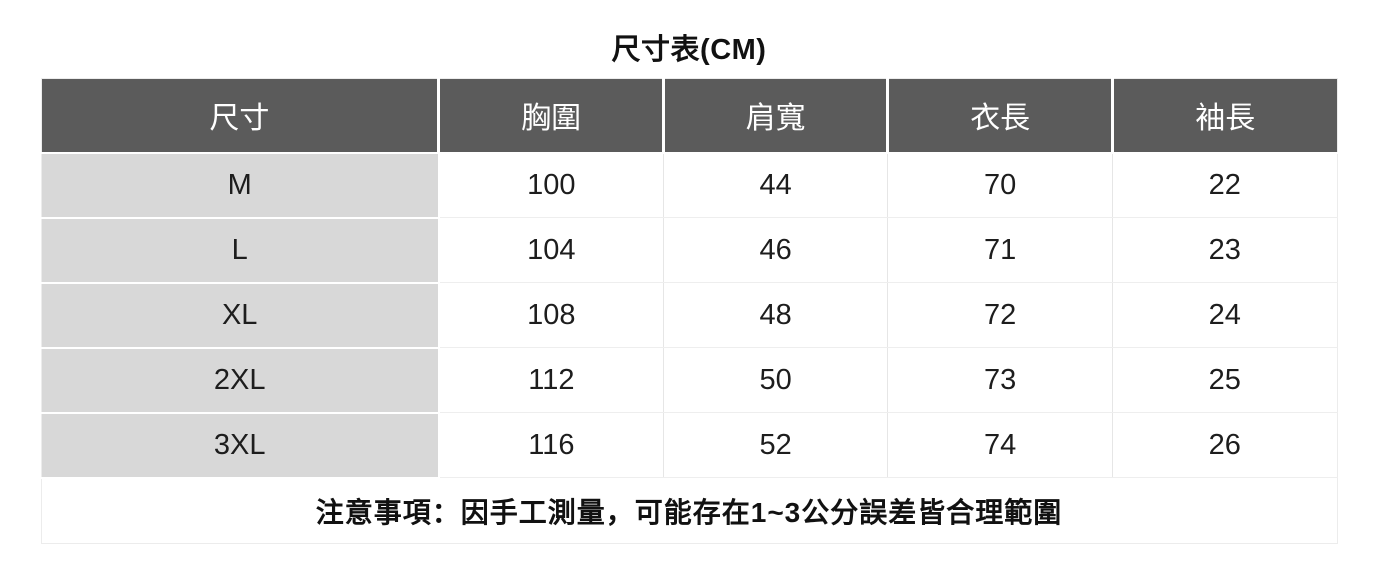 The height and width of the screenshot is (570, 1378). Describe the element at coordinates (240, 380) in the screenshot. I see `size-cell: 2XL` at that location.